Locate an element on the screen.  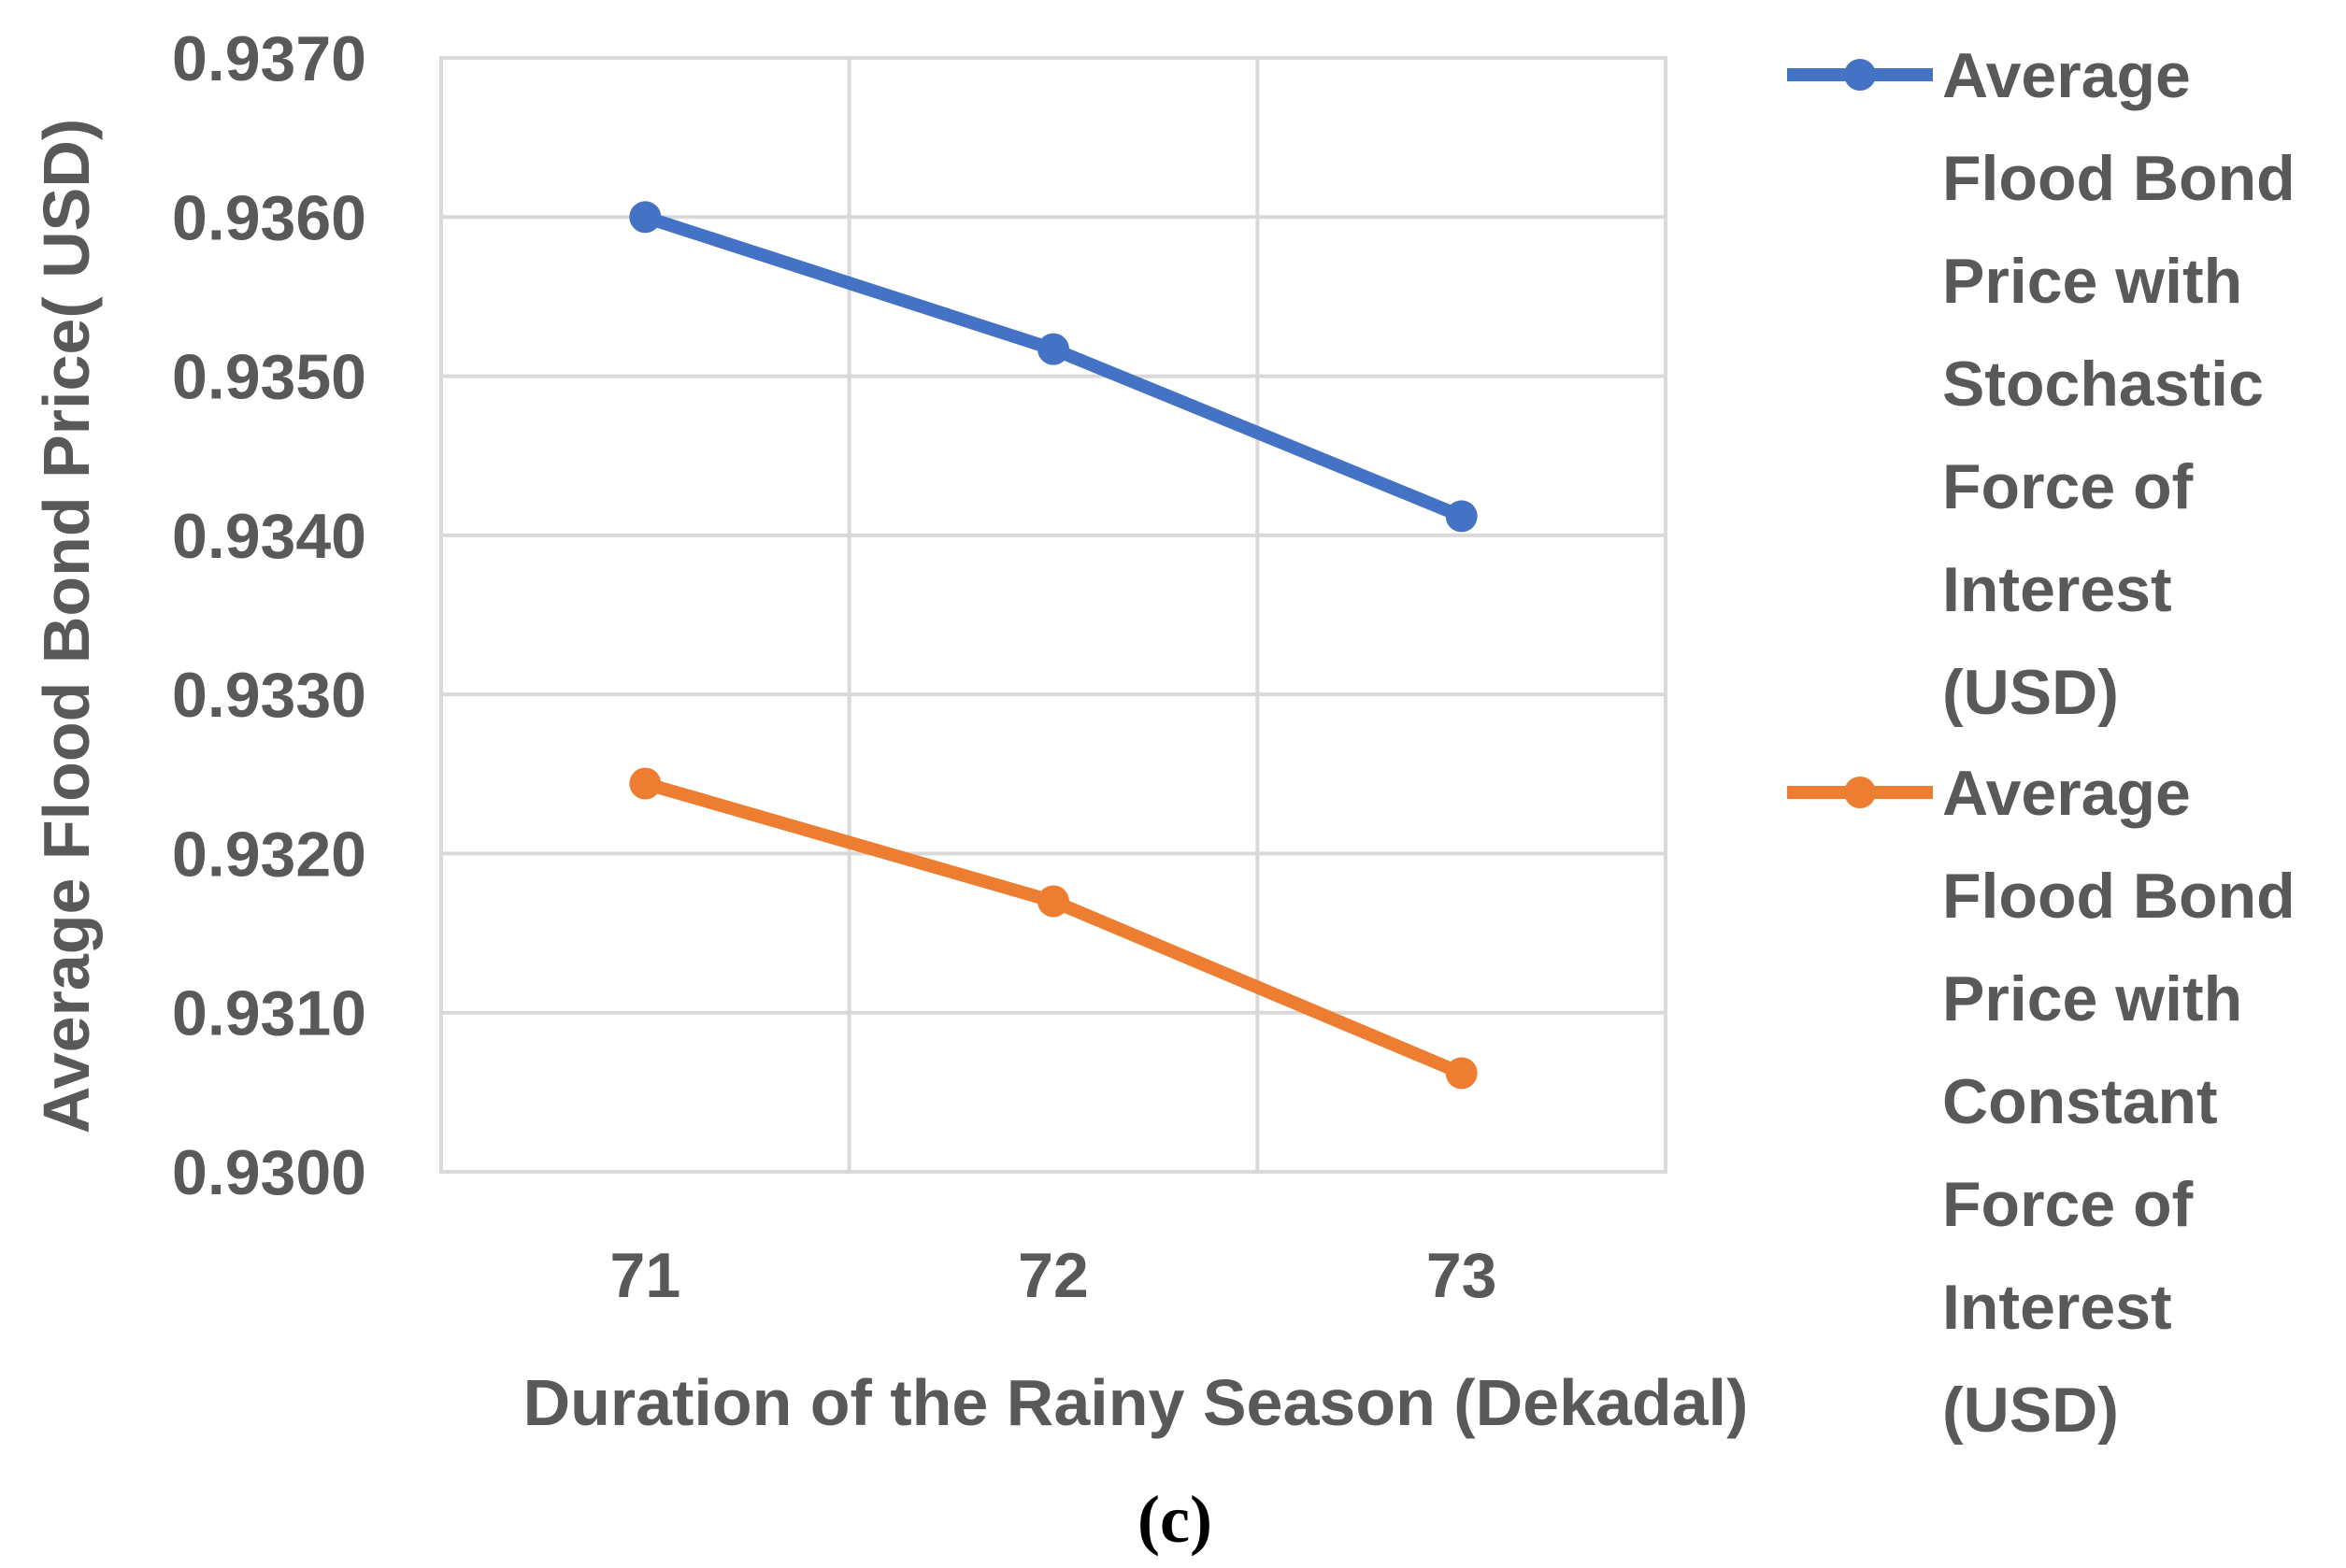
y-tick-label: 0.9300 is located at coordinates (269, 1172).